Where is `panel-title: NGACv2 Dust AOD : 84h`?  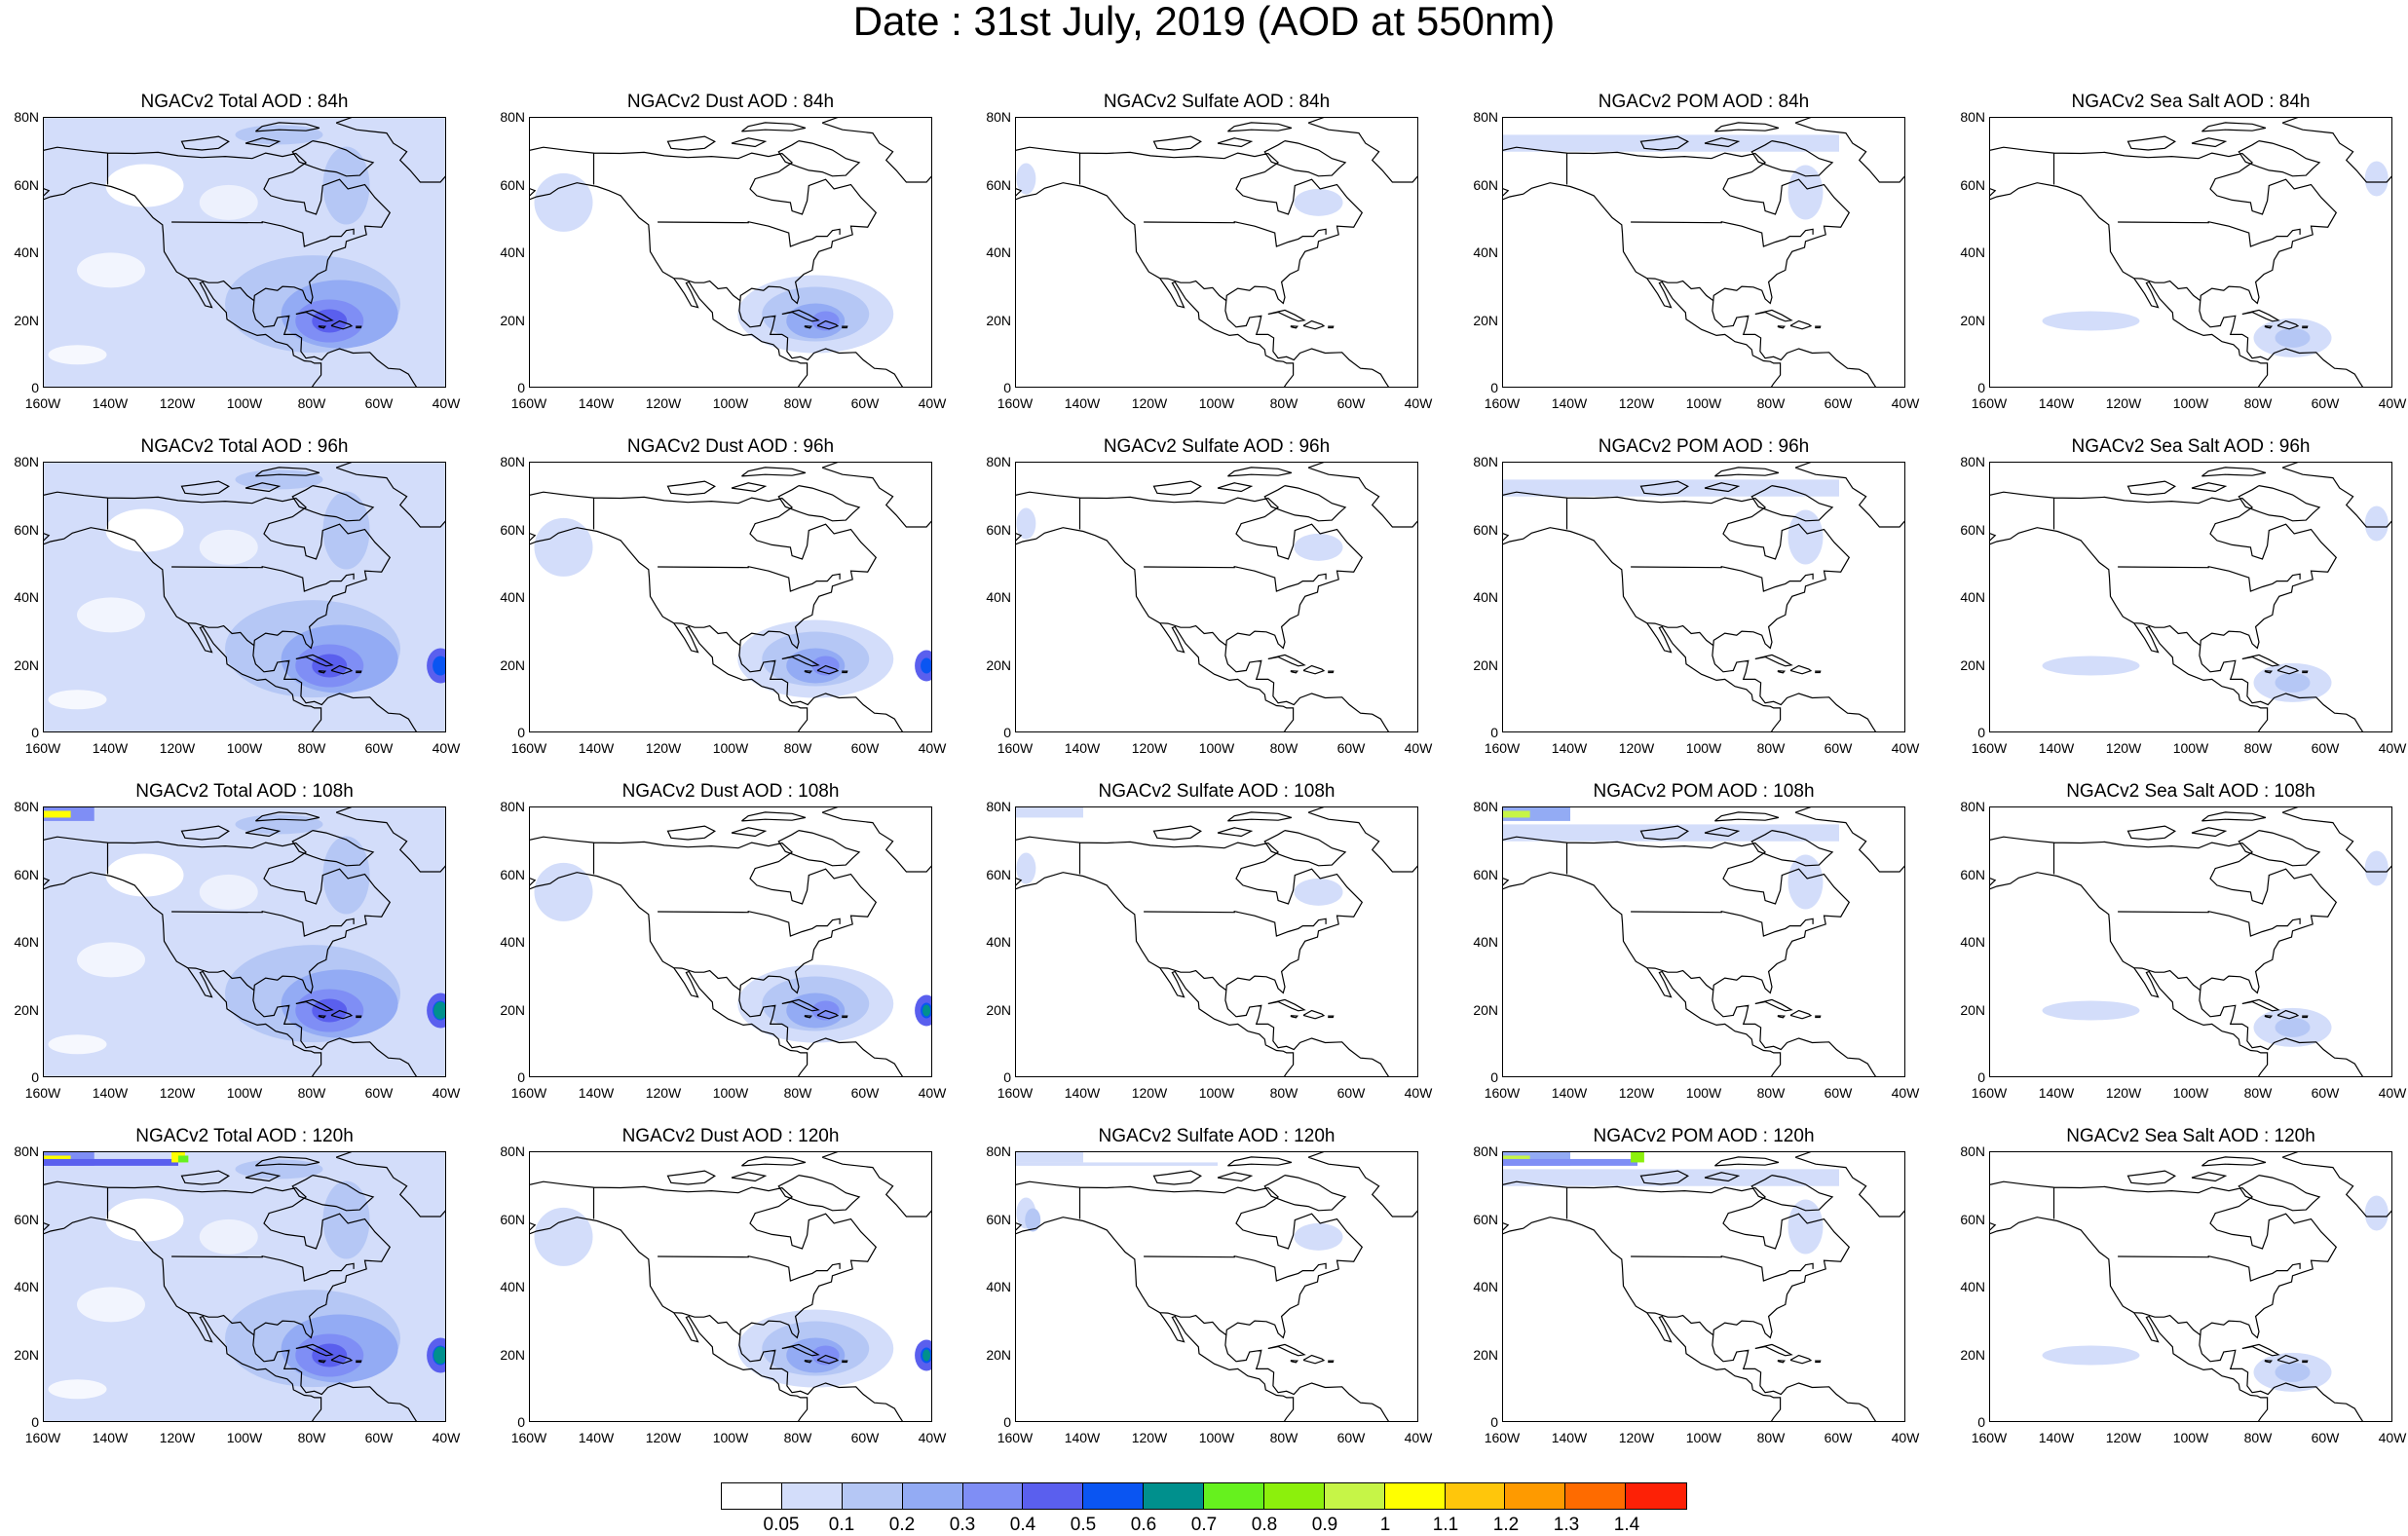 panel-title: NGACv2 Dust AOD : 84h is located at coordinates (730, 102).